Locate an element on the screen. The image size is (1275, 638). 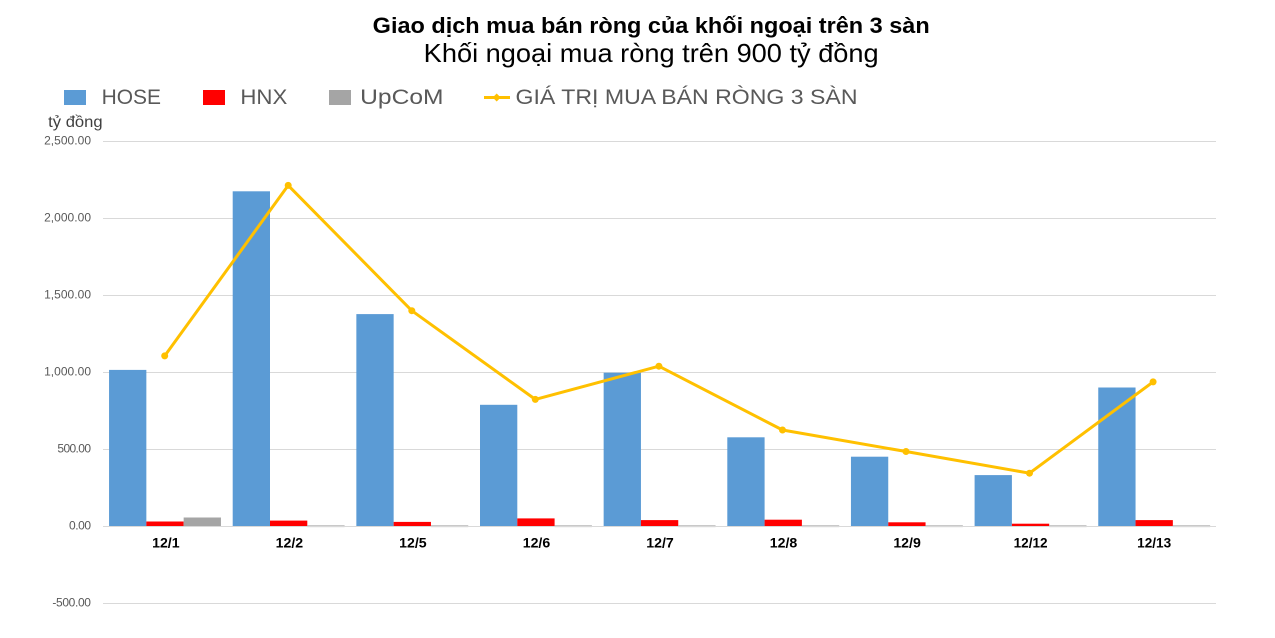
svg-text: 12/12 is located at coordinates (1031, 543).